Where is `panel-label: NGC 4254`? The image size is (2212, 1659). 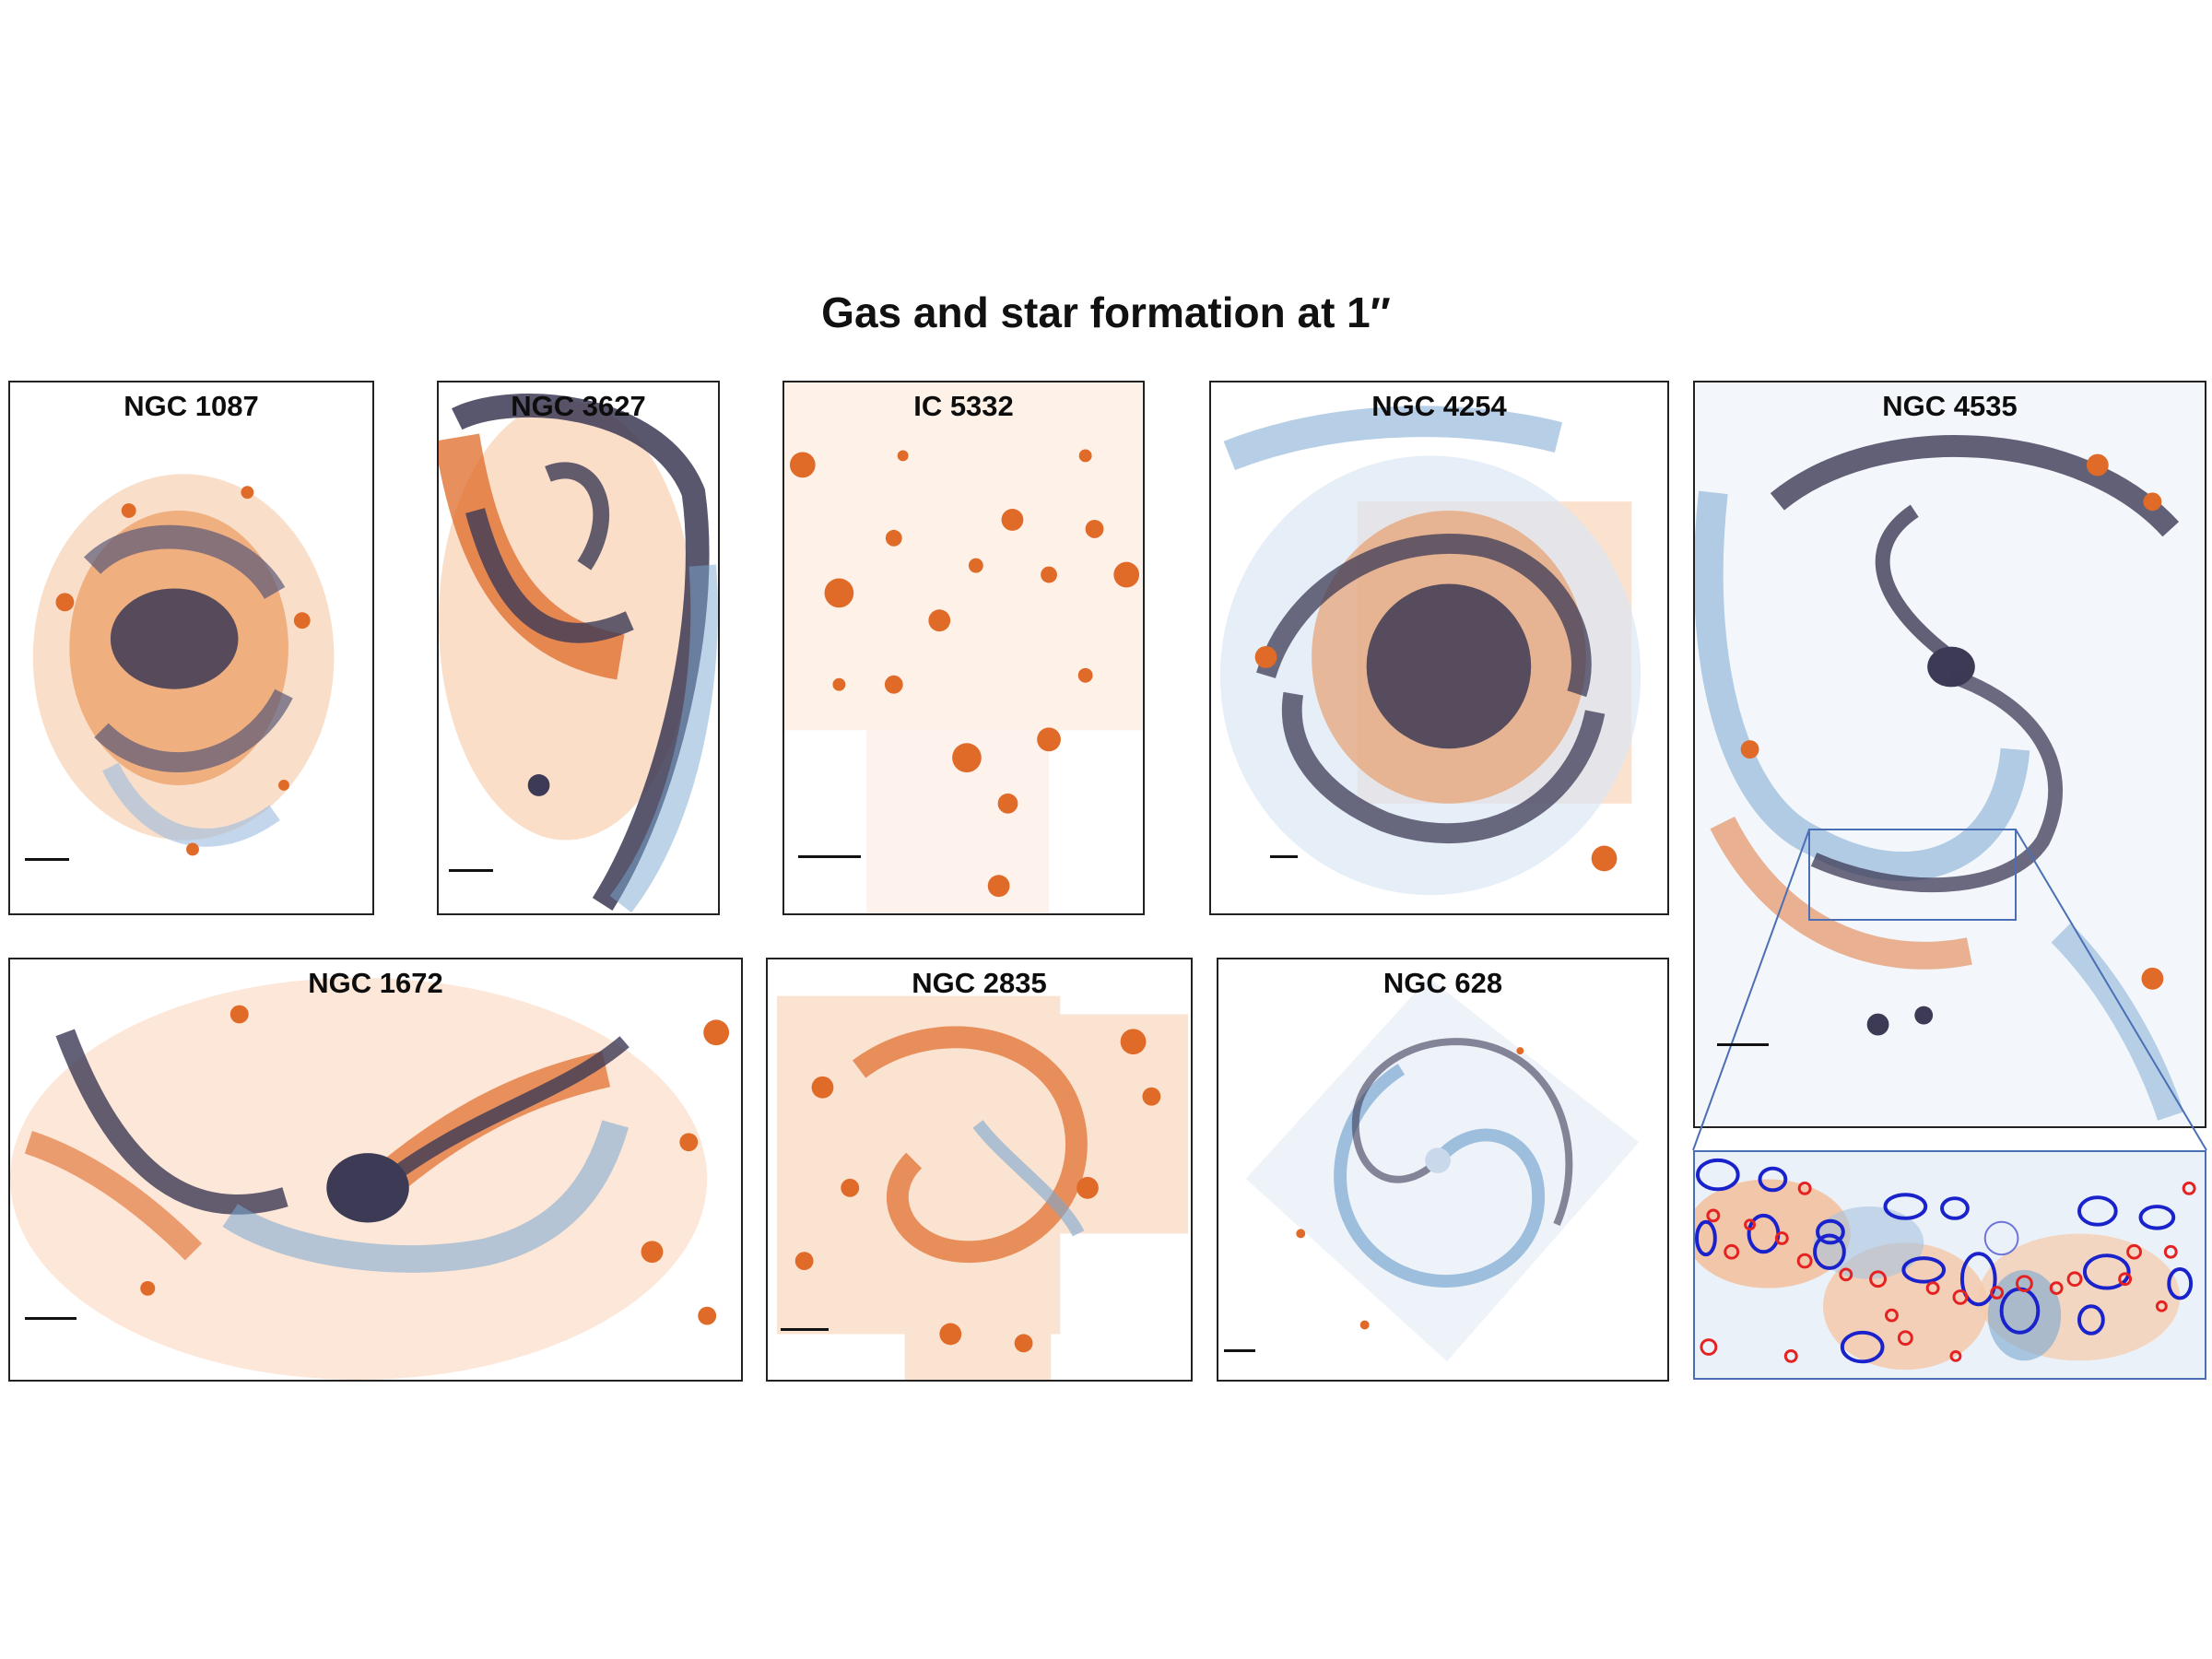
panel-label: NGC 4254 is located at coordinates (1439, 406).